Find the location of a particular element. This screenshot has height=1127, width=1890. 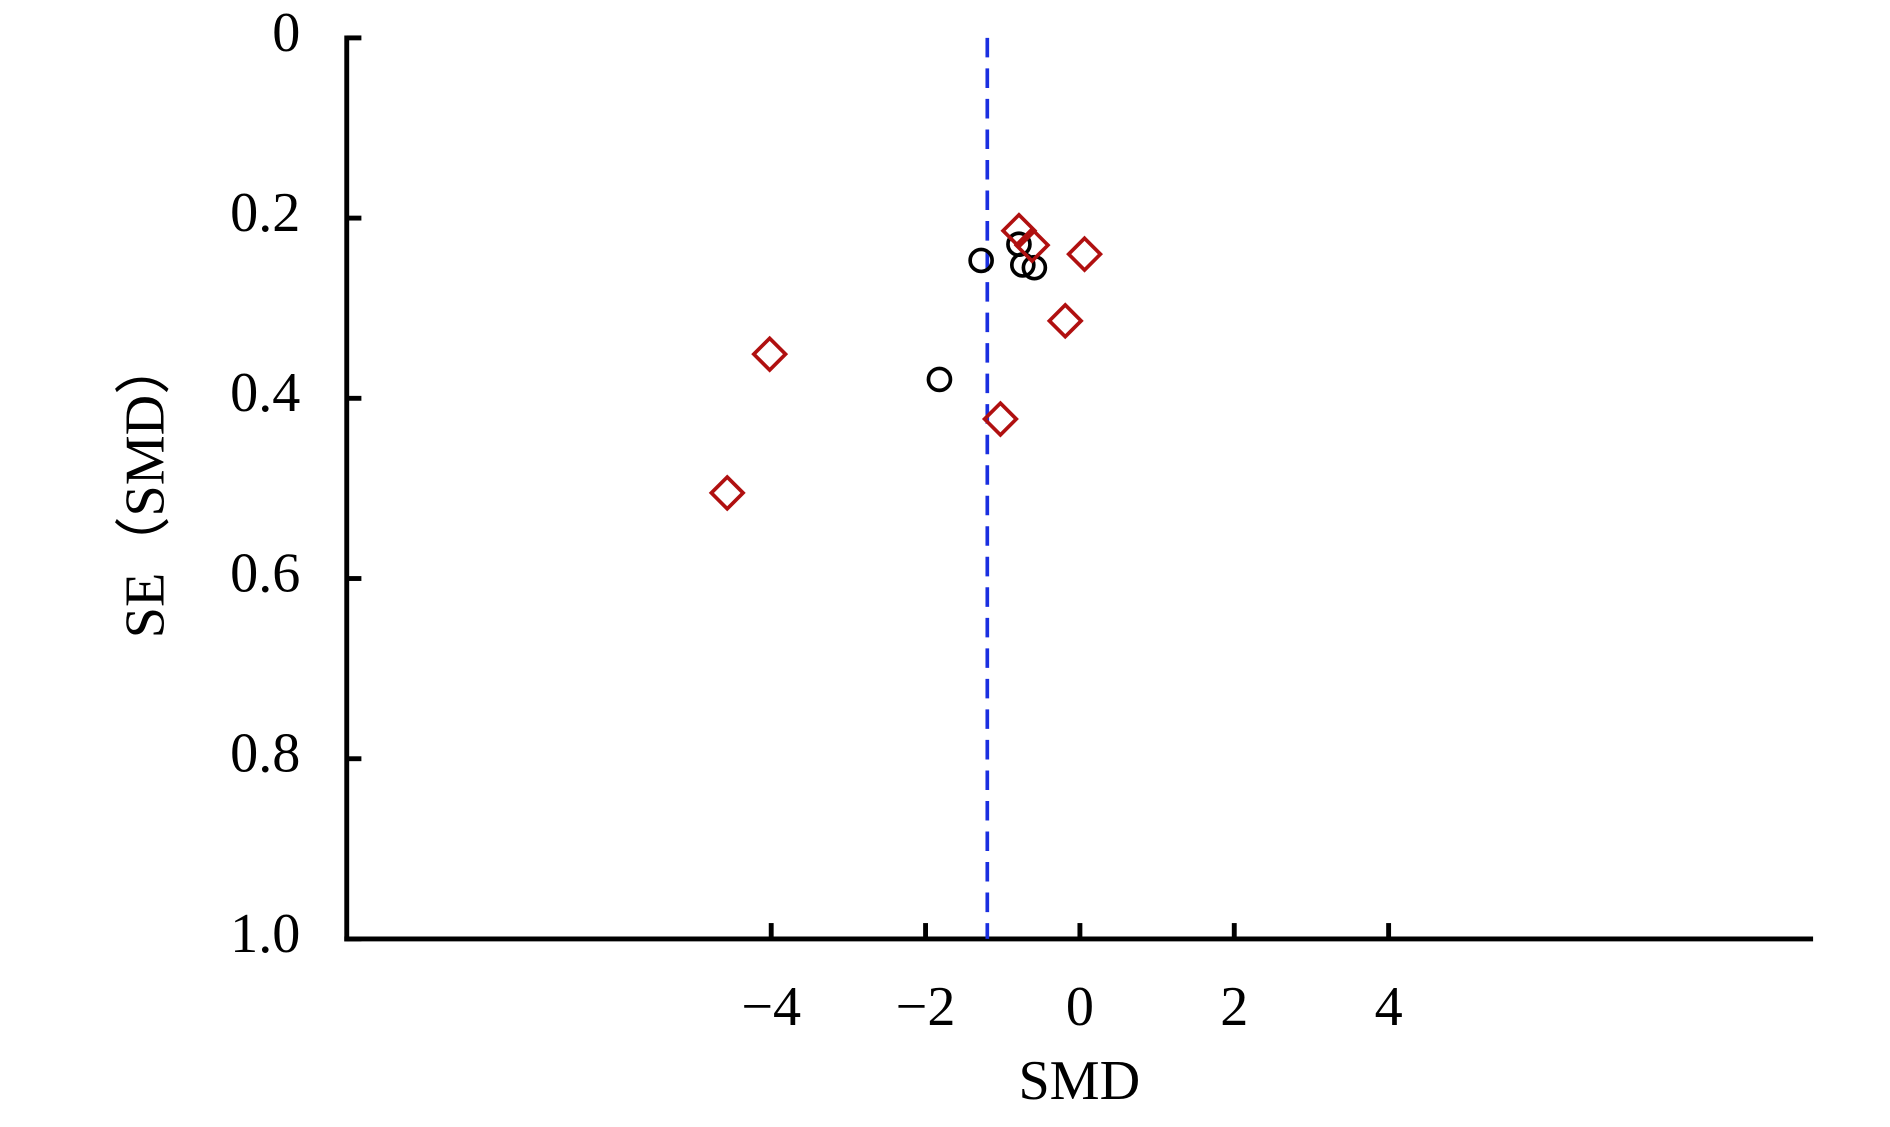

y-tick-label: 0.8 is located at coordinates (265, 754).